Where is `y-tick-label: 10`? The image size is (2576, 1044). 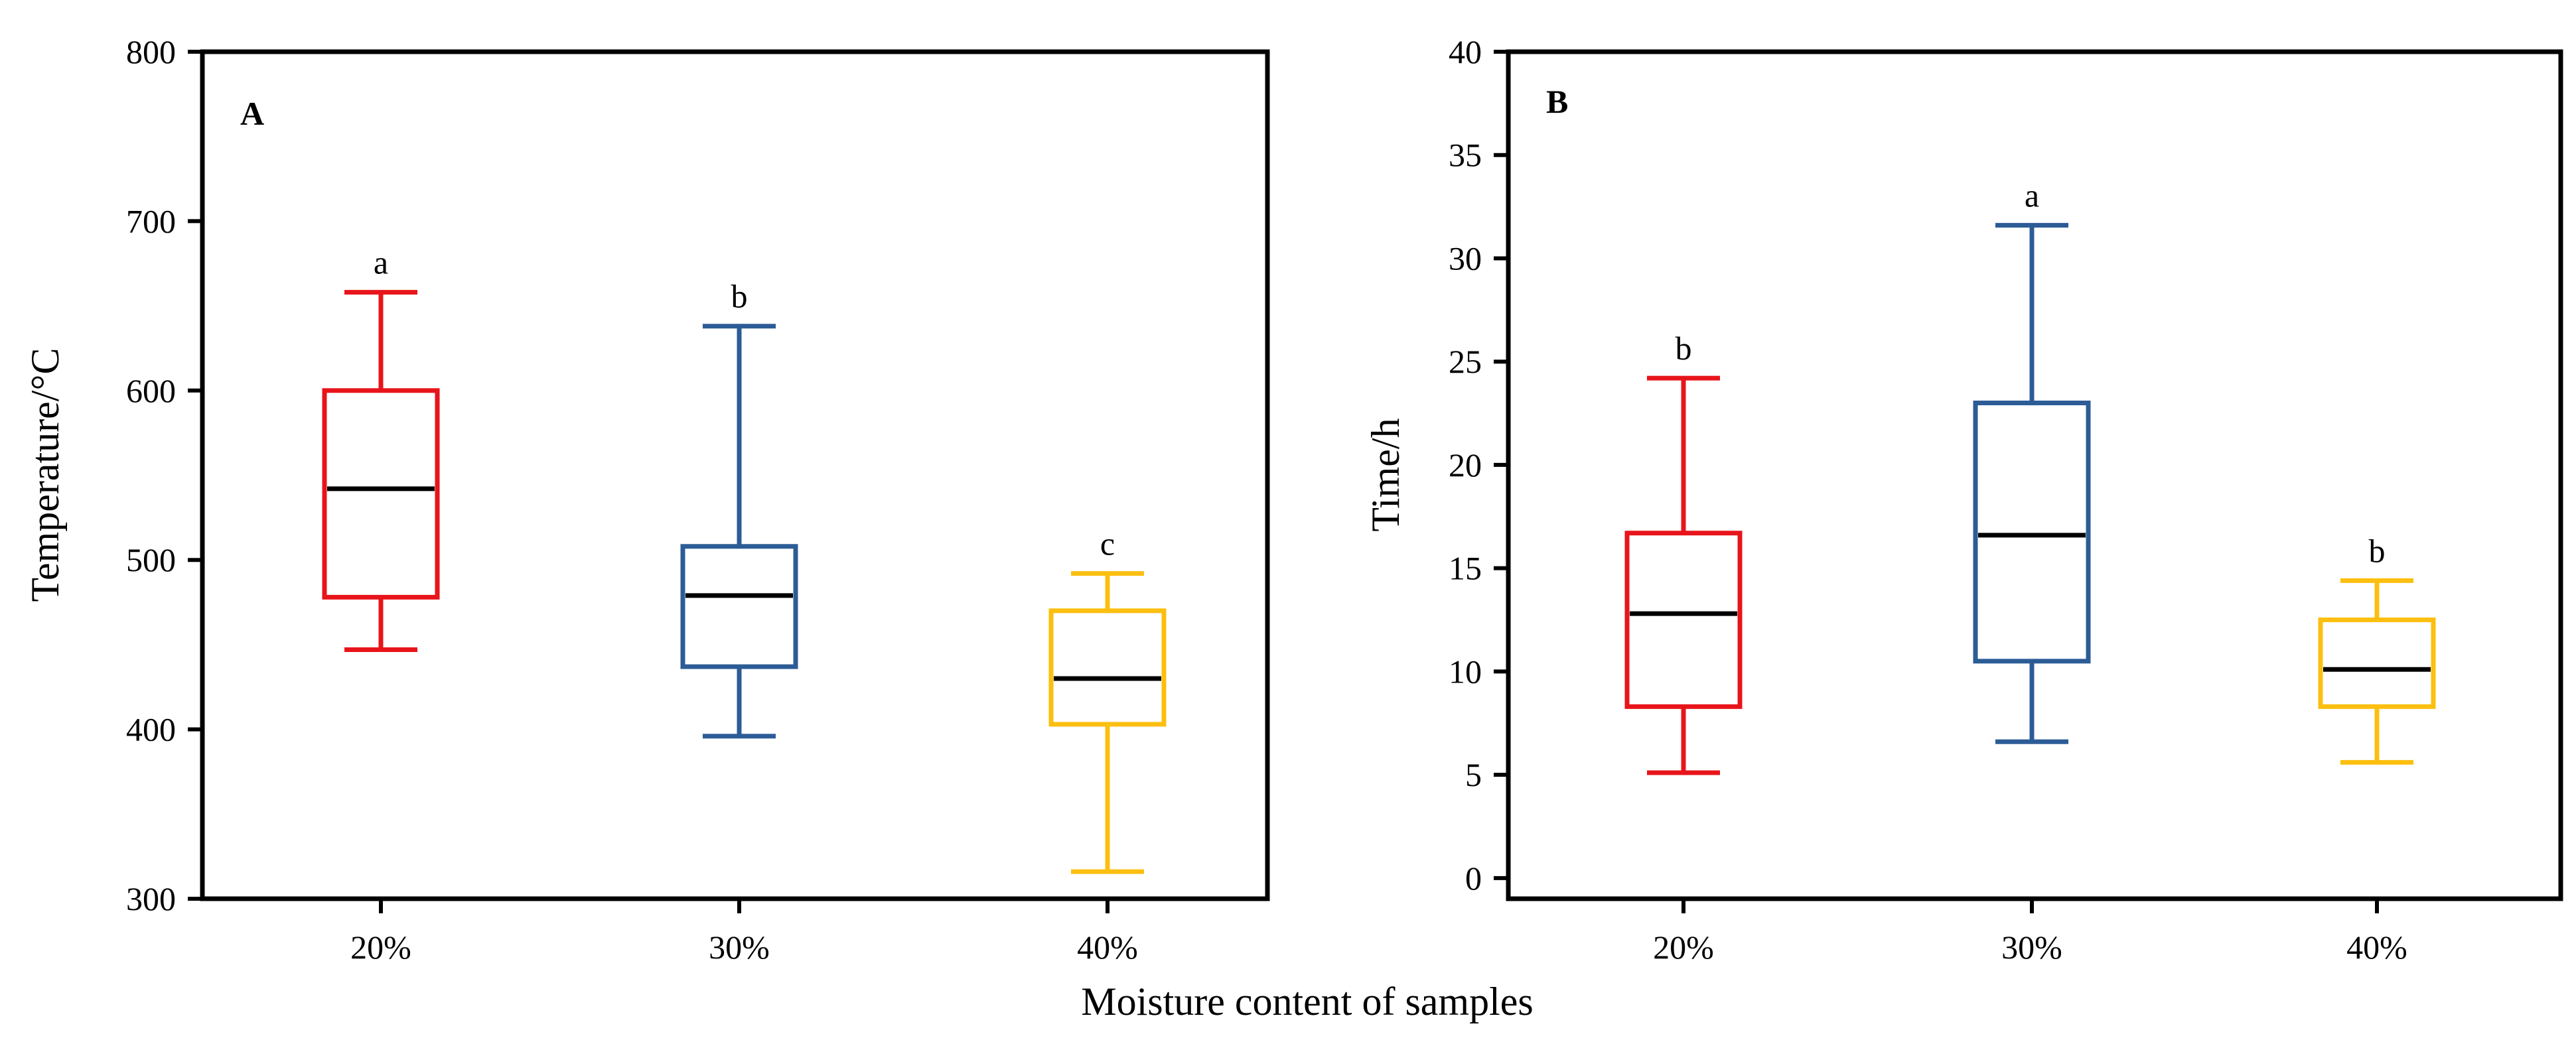 y-tick-label: 10 is located at coordinates (1466, 671).